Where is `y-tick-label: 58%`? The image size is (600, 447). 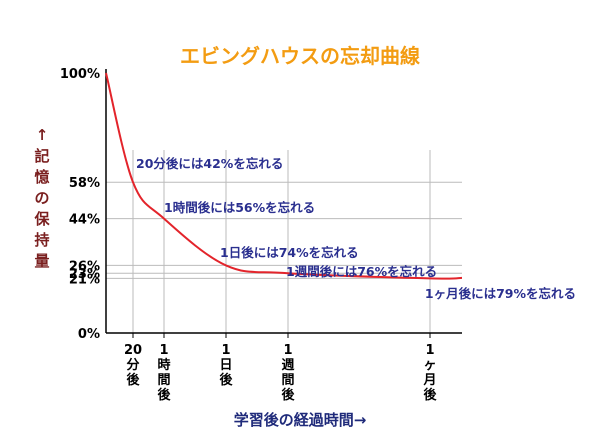
y-tick-label: 58% is located at coordinates (84, 183).